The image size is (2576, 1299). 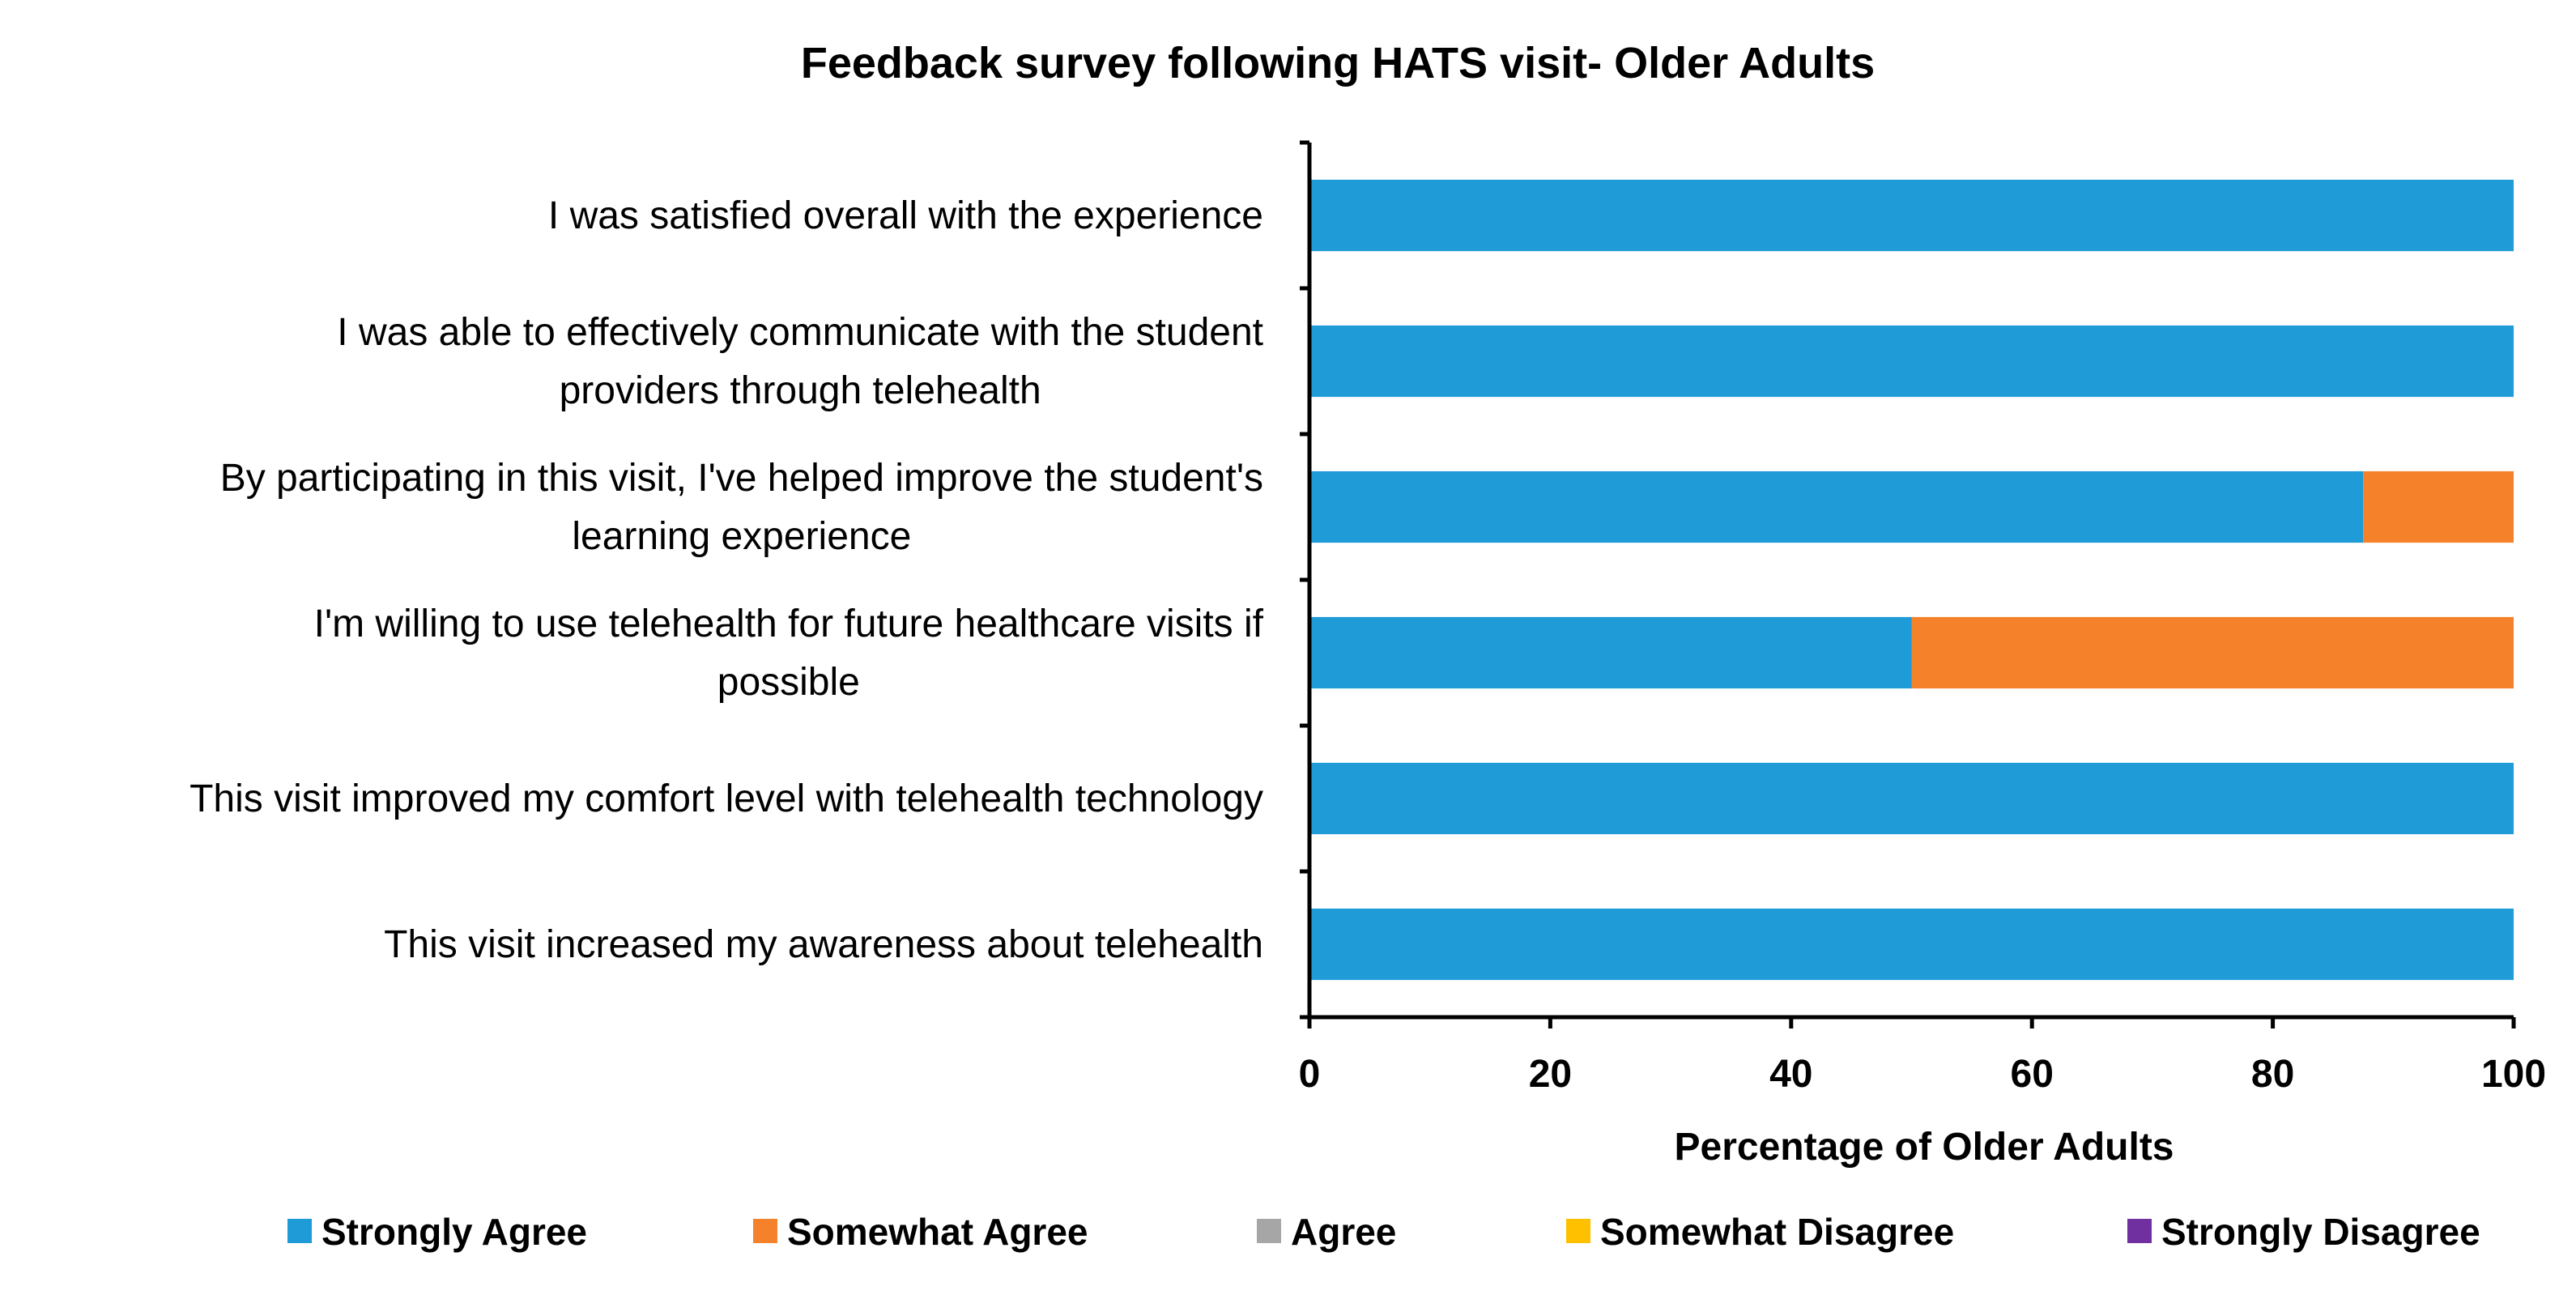 I want to click on x-tick-labels: 0 20 40 60 80 100, so click(x=1922, y=1074).